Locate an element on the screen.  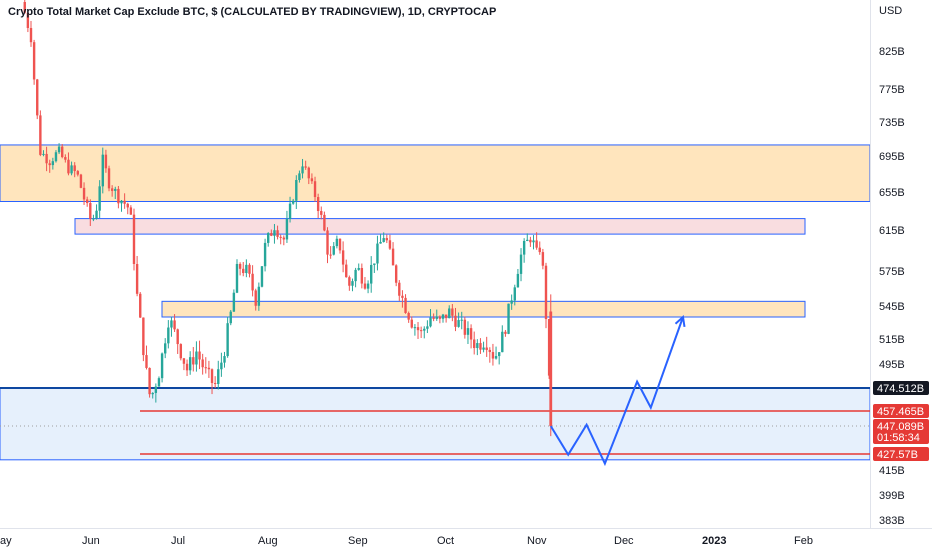
y-tick-label: 735B is located at coordinates (892, 123).